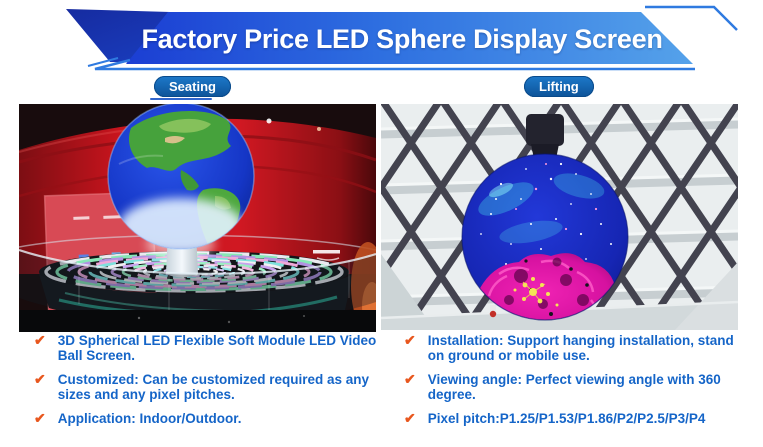 The image size is (763, 447). Describe the element at coordinates (192, 86) in the screenshot. I see `label-seating: Seating` at that location.